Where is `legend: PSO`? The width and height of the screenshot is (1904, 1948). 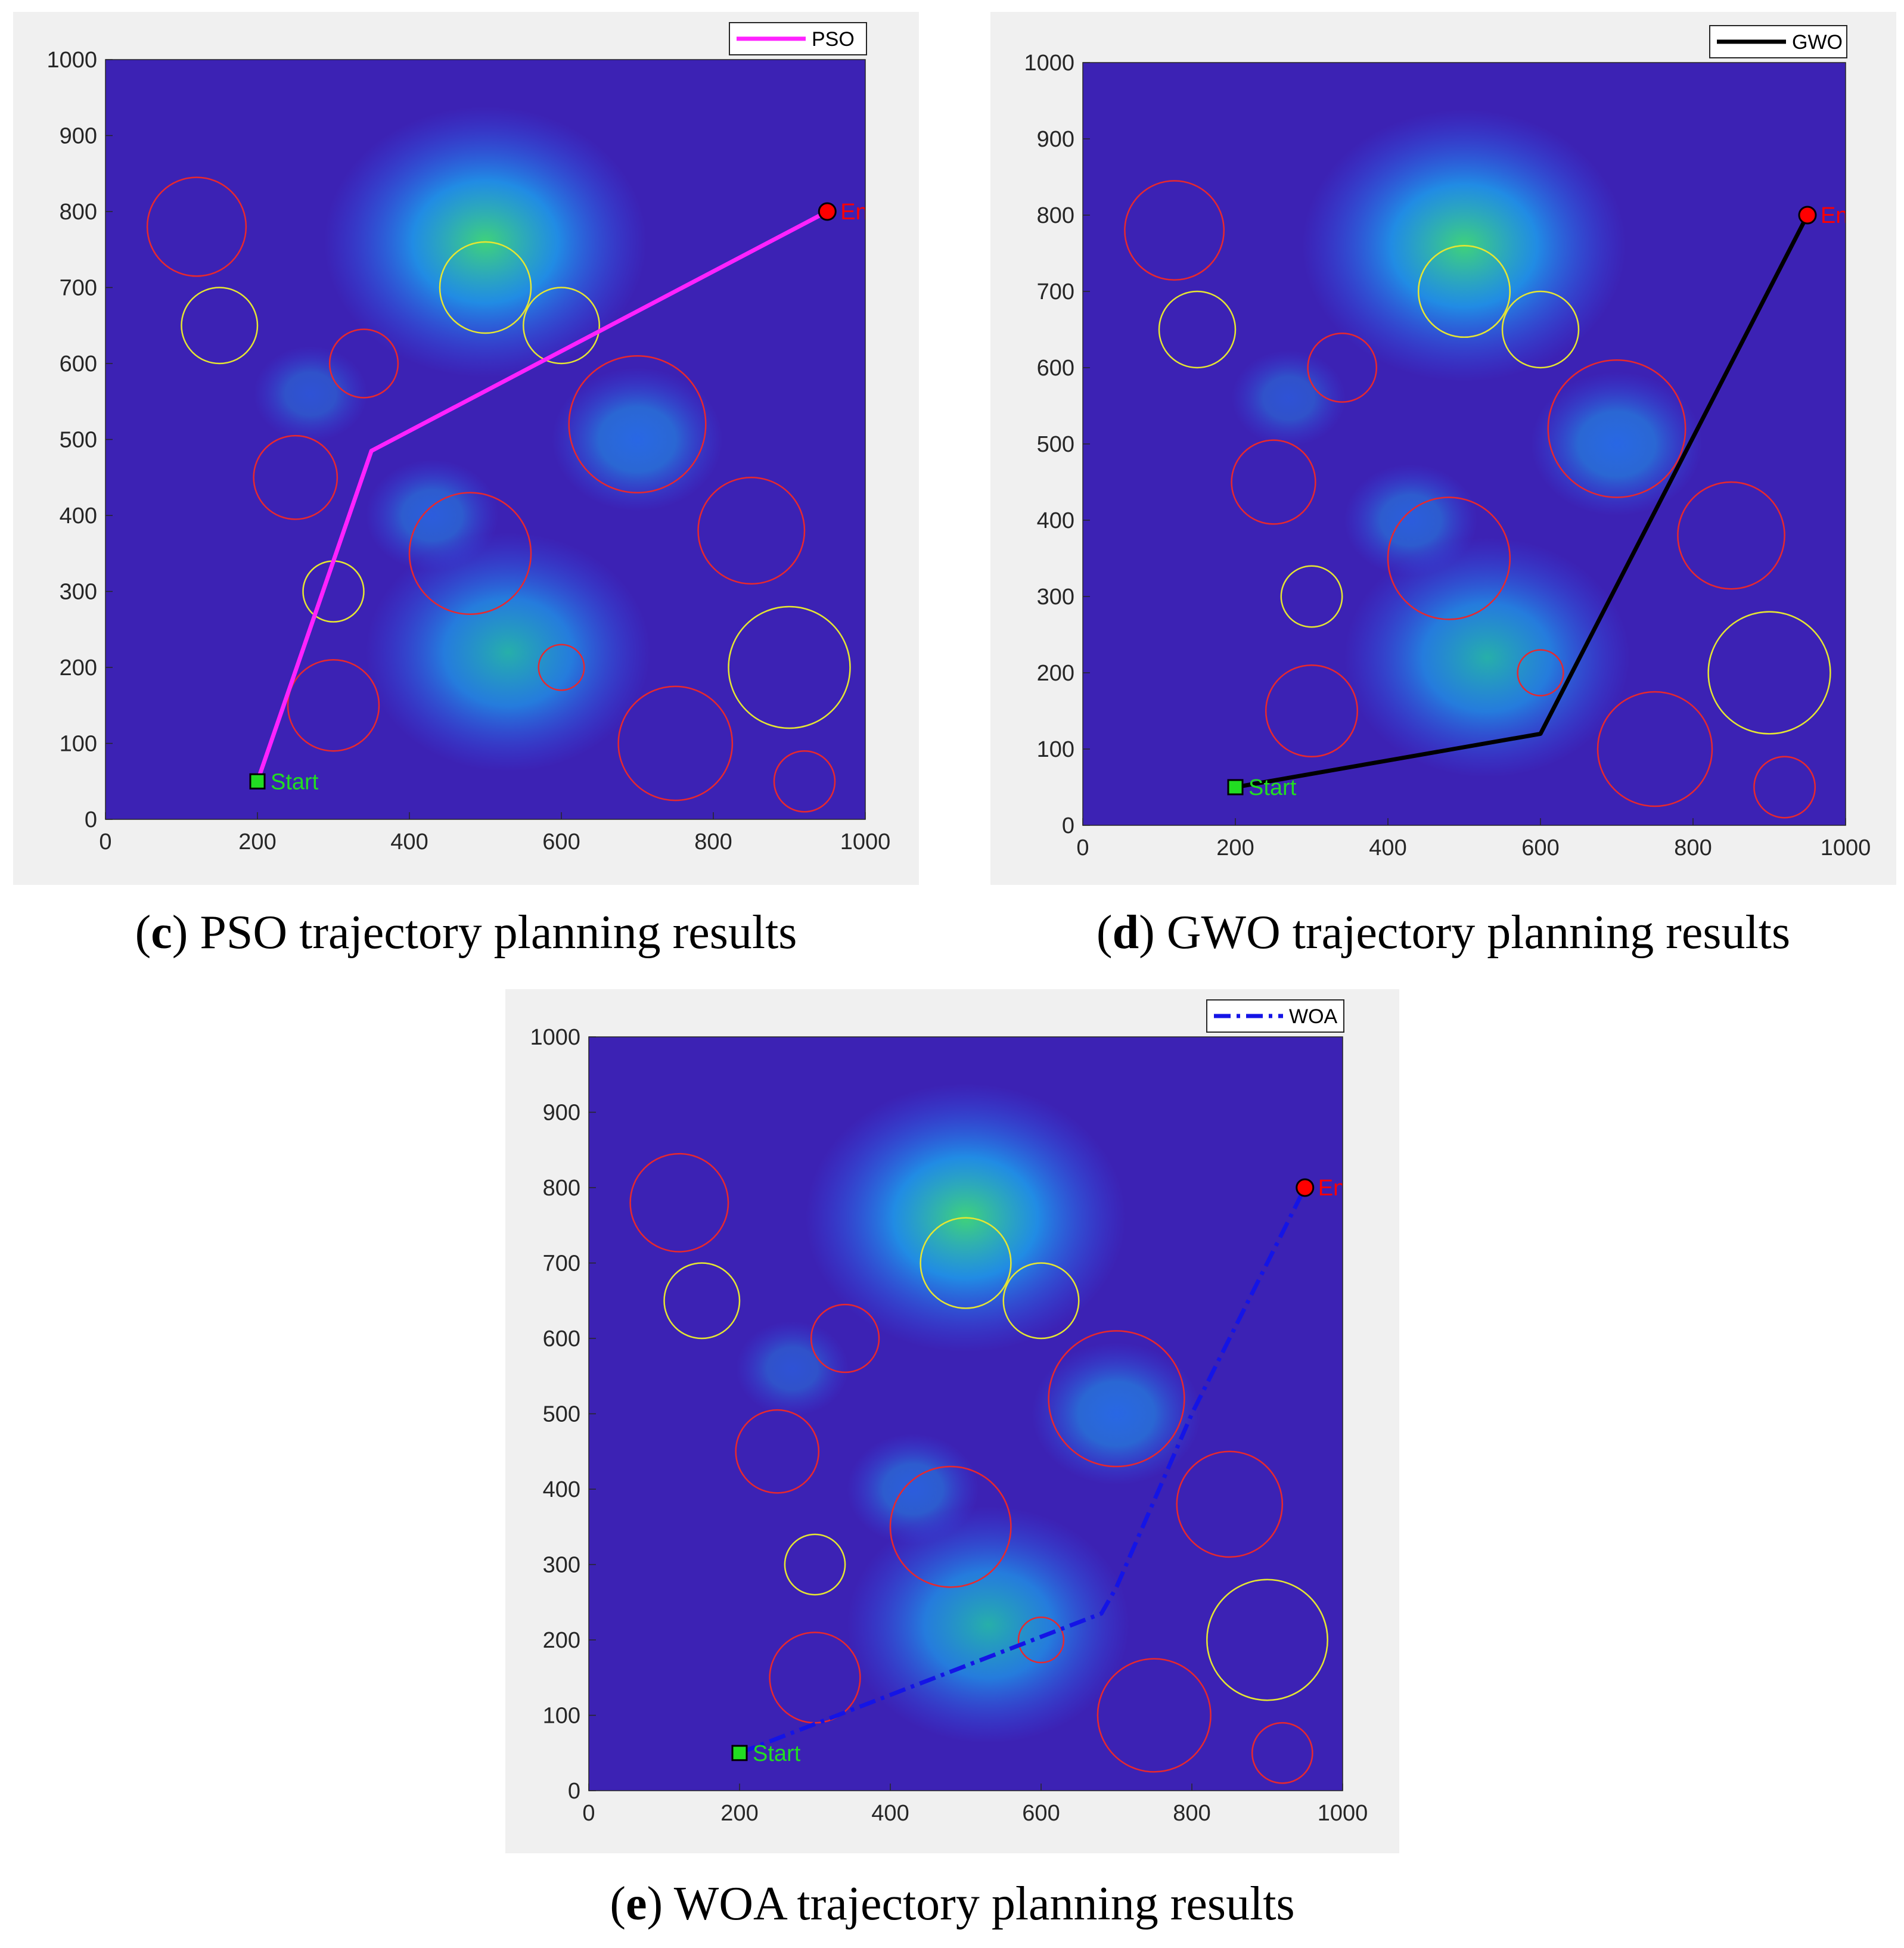 legend: PSO is located at coordinates (798, 38).